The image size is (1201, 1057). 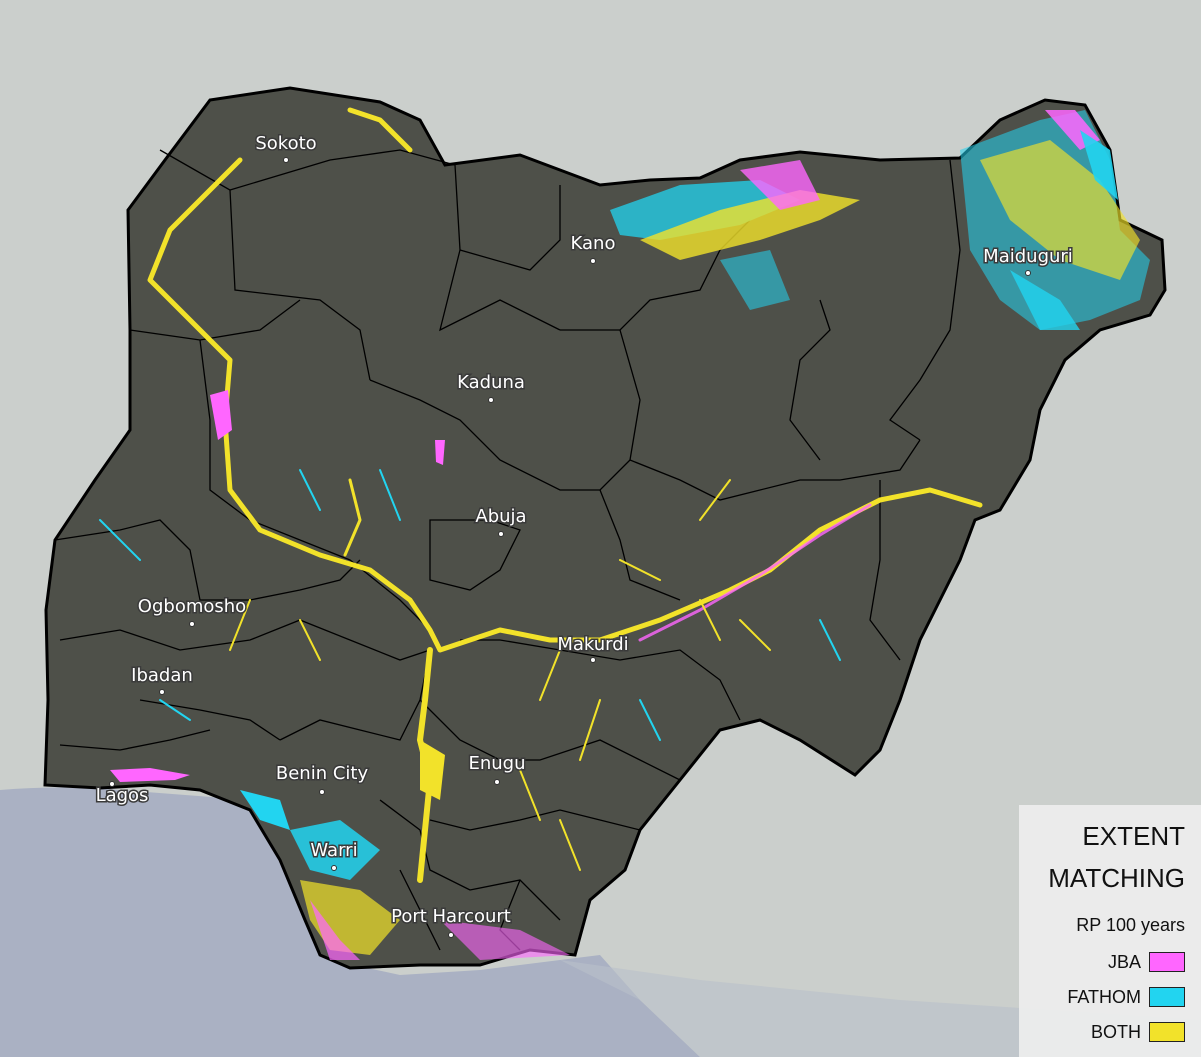 I want to click on city-benin-city: Benin City, so click(x=322, y=778).